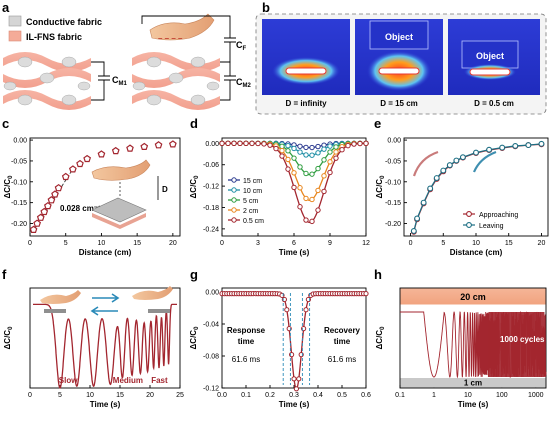 This screenshot has height=426, width=550. Describe the element at coordinates (19, 224) in the screenshot. I see `y-tick-label-c: -0.20` at that location.